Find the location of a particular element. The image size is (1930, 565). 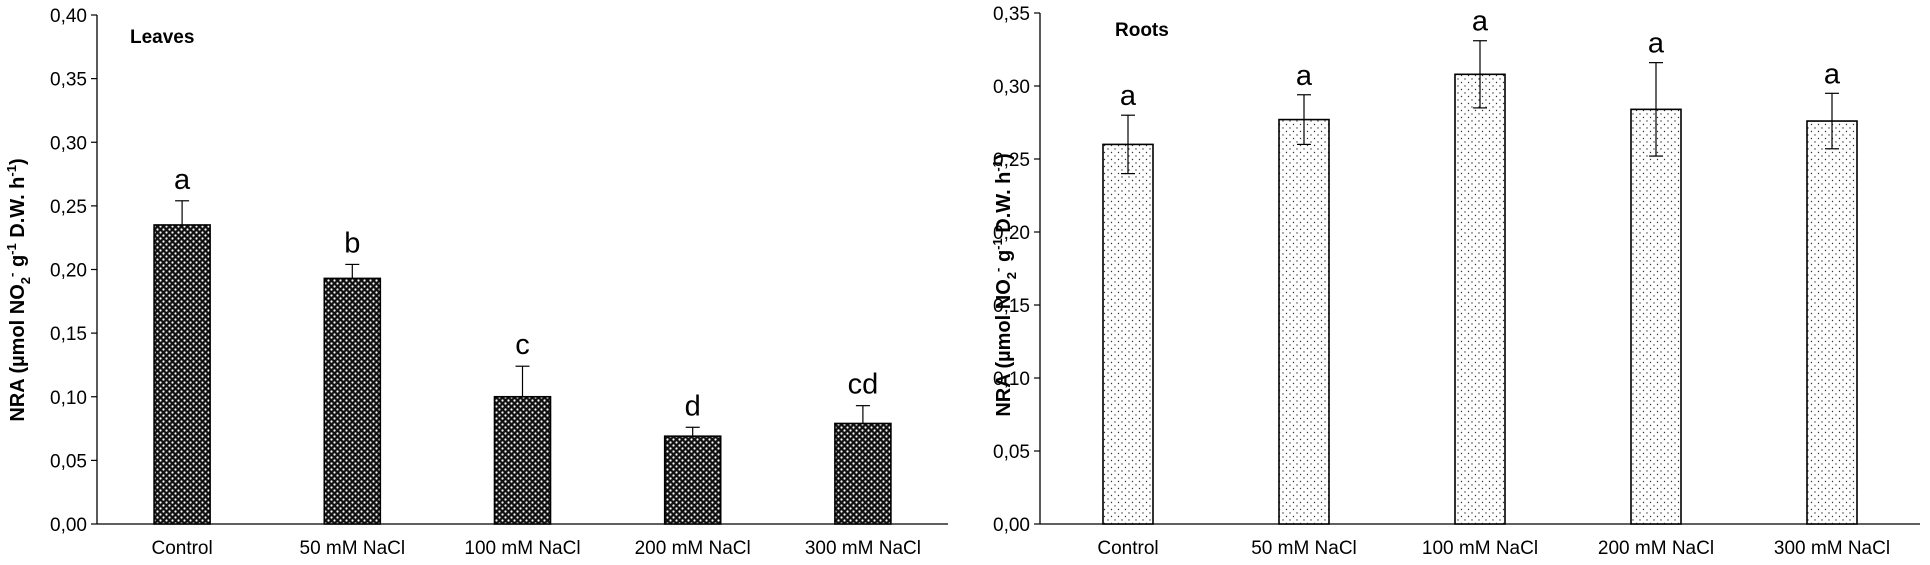

y-ticks: 0,00 0,05 0,10 0,15 0,20 0,25 0,30 0,35 0,40 is located at coordinates (73, 271).